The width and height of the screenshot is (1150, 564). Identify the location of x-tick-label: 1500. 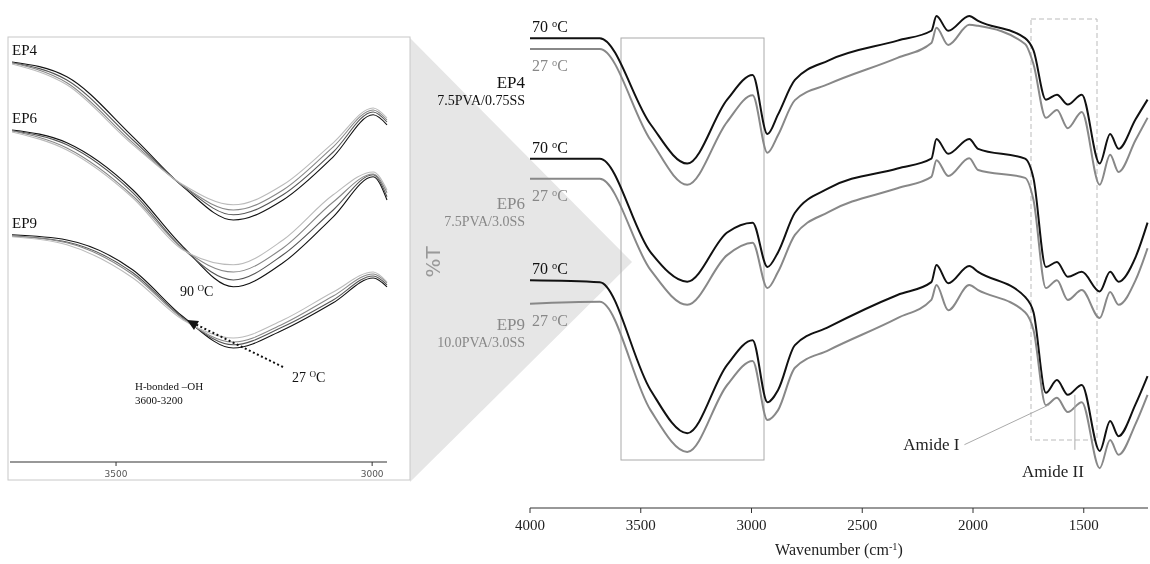
(1083, 525).